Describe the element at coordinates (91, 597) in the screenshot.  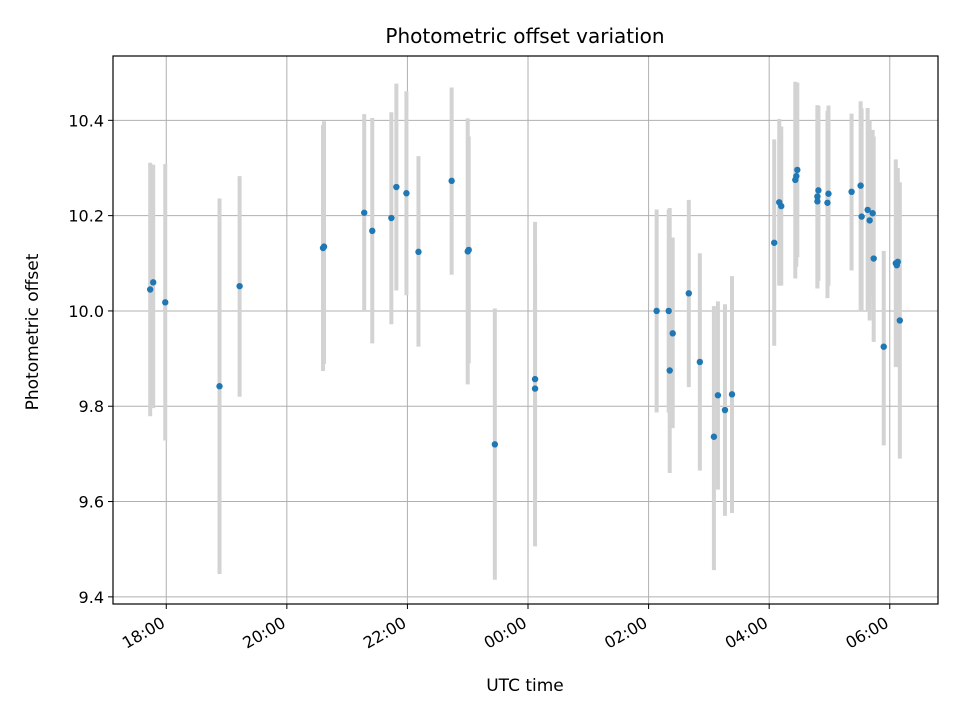
I see `y-tick-label: 9.4` at that location.